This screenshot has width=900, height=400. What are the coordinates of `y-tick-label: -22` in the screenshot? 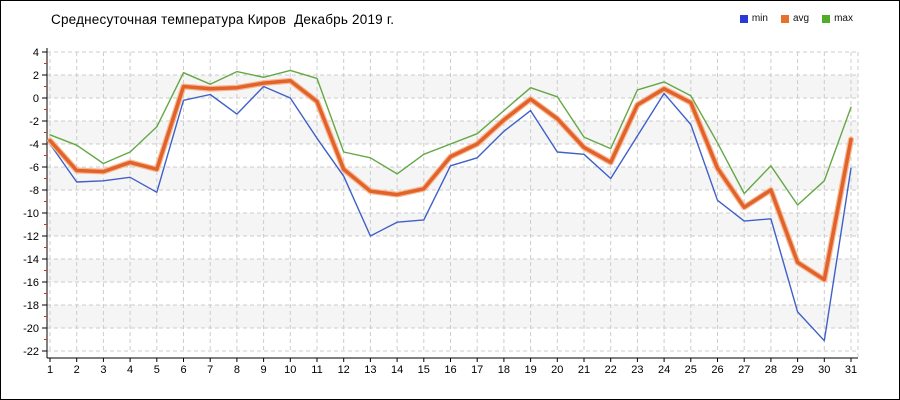 It's located at (31, 352).